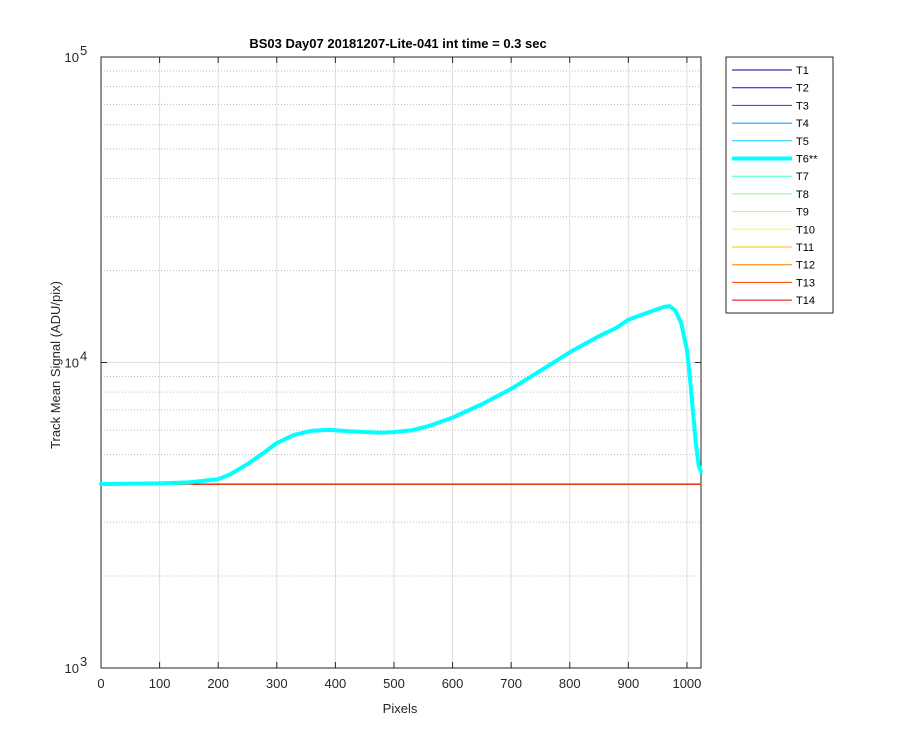 This screenshot has width=900, height=750. Describe the element at coordinates (277, 683) in the screenshot. I see `x-tick-label: 300` at that location.